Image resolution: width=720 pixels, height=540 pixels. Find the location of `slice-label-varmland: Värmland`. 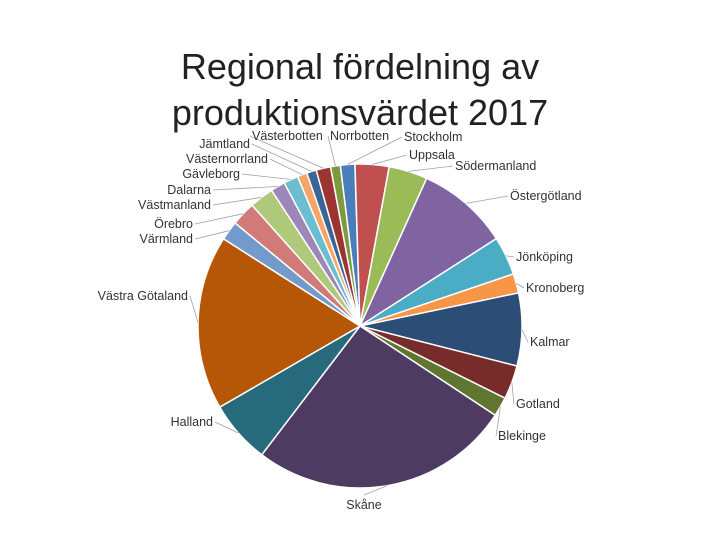

slice-label-varmland: Värmland is located at coordinates (167, 239).